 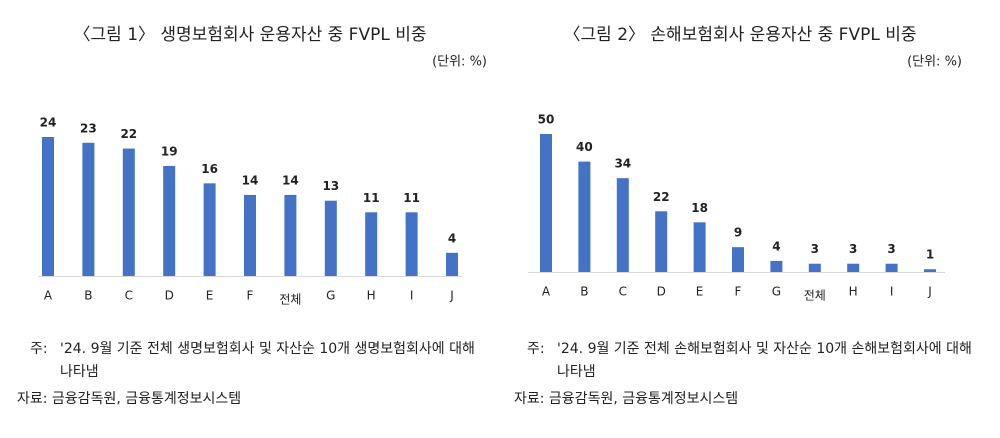 What do you see at coordinates (738, 233) in the screenshot?
I see `data-label: 9` at bounding box center [738, 233].